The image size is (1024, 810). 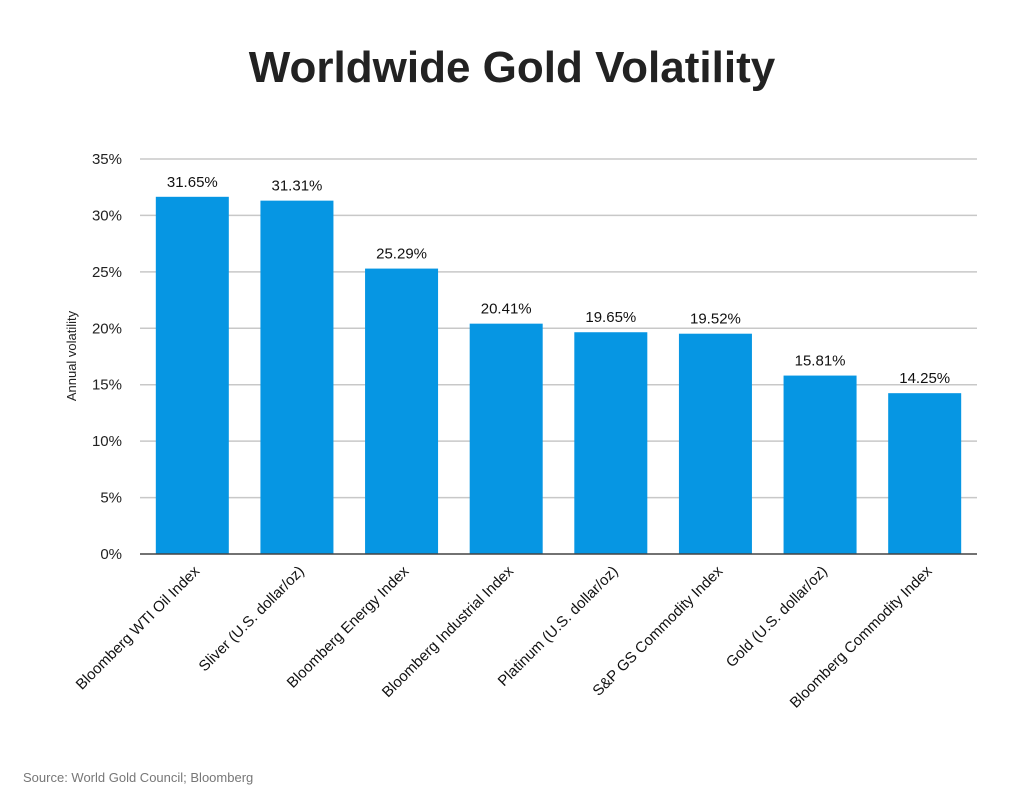 What do you see at coordinates (71, 355) in the screenshot?
I see `y-axis-label: Annual volatility` at bounding box center [71, 355].